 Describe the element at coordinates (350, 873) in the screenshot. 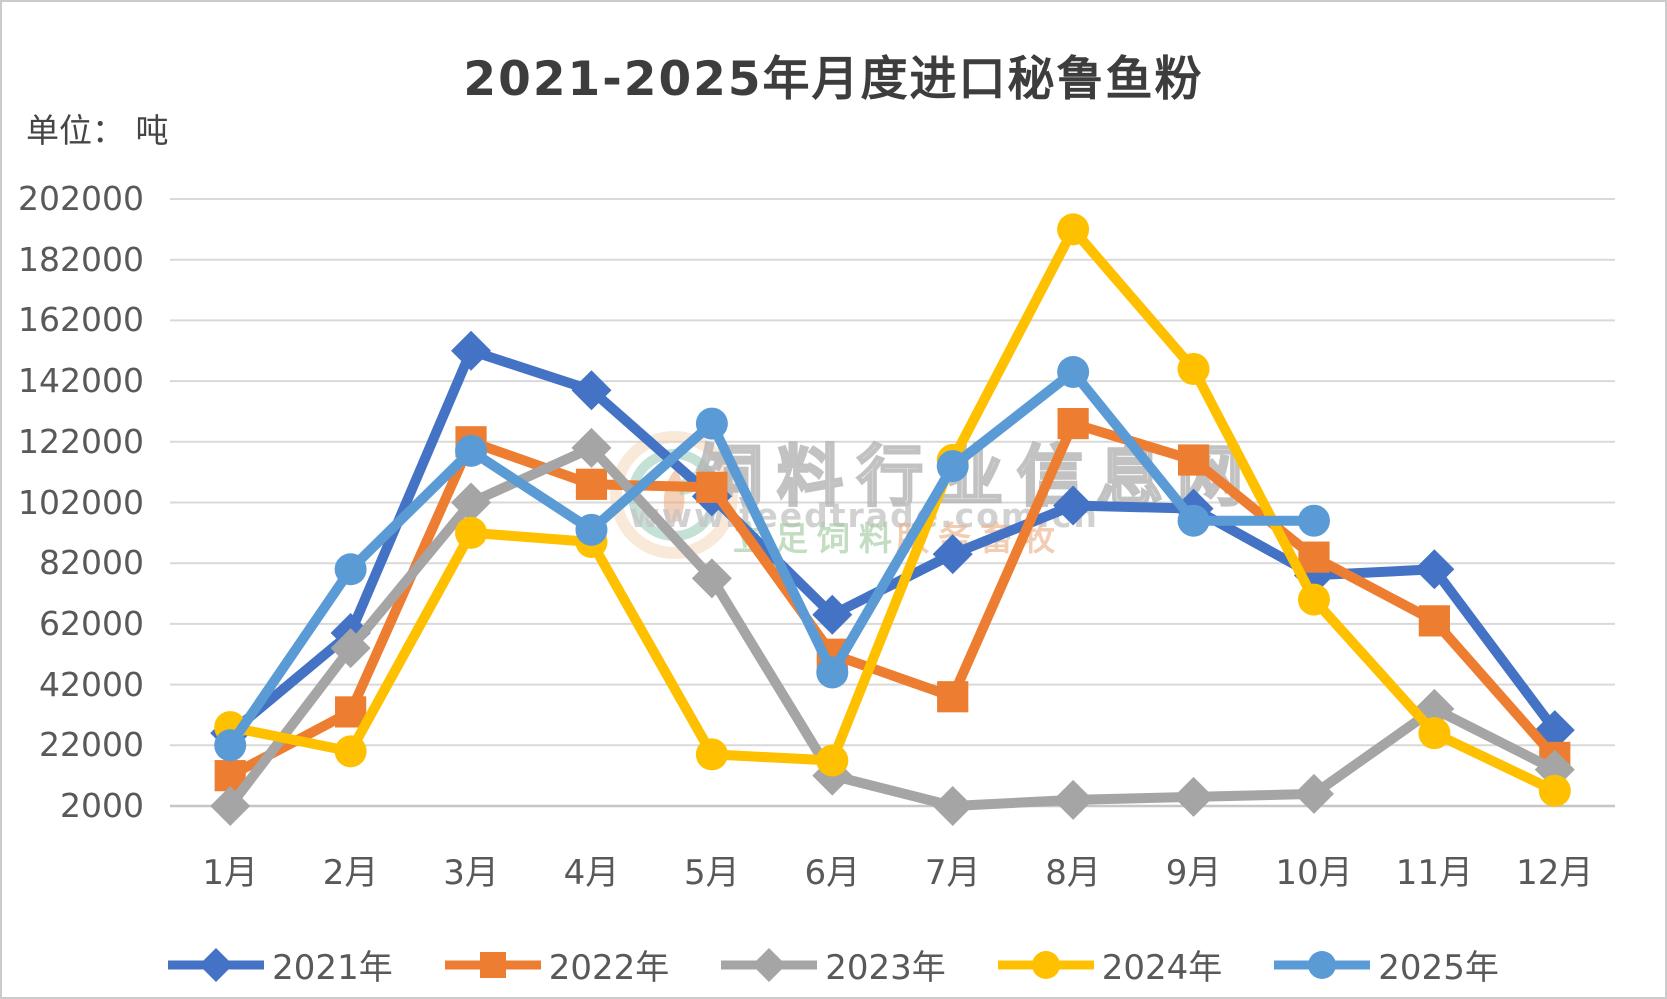

I see `x-axis-label-2月: 2月` at that location.